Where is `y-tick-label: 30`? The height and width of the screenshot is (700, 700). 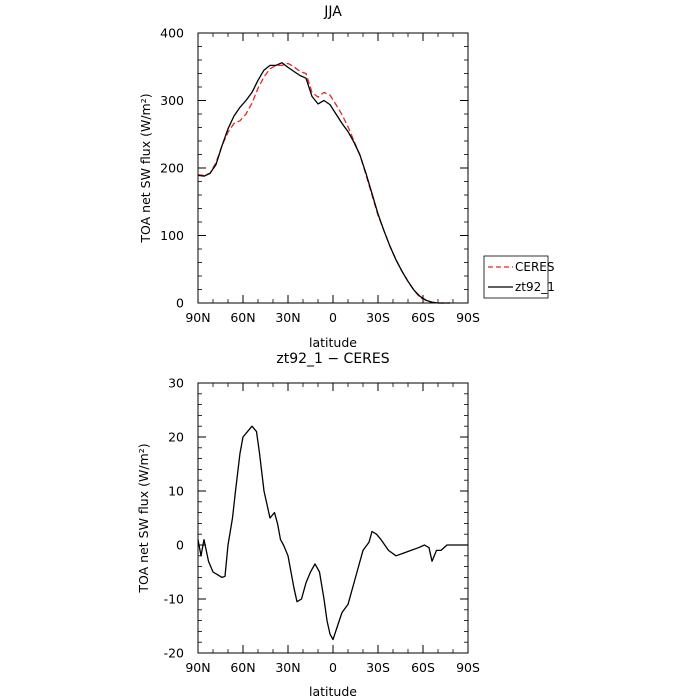
y-tick-label: 30 is located at coordinates (176, 383).